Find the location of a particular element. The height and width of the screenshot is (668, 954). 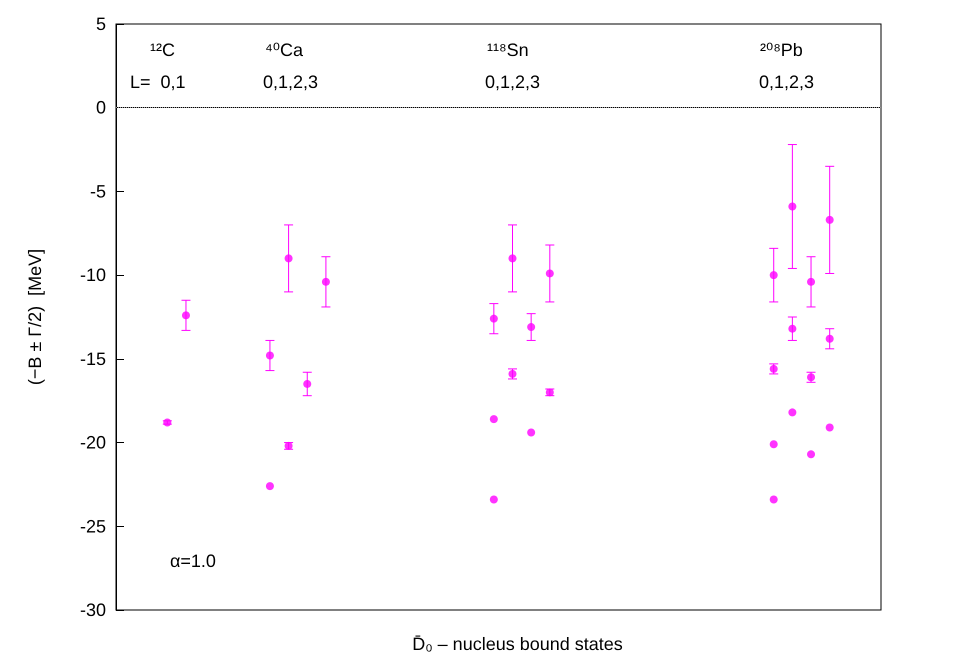

y-tick-label: 5 is located at coordinates (101, 24).